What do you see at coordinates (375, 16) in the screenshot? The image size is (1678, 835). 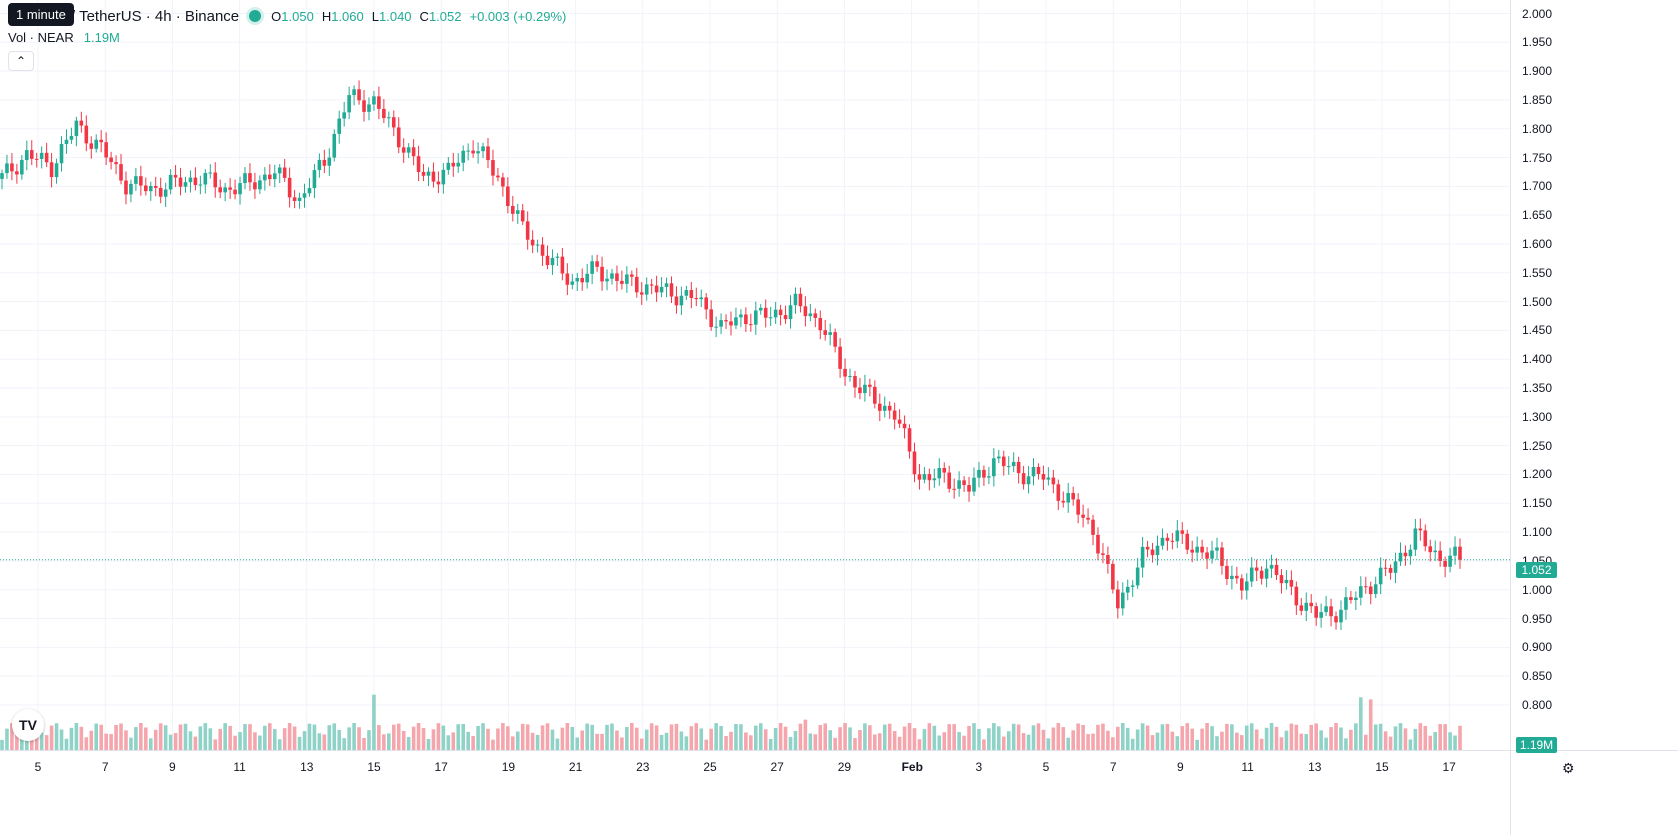 I see `ohlc-key: L` at bounding box center [375, 16].